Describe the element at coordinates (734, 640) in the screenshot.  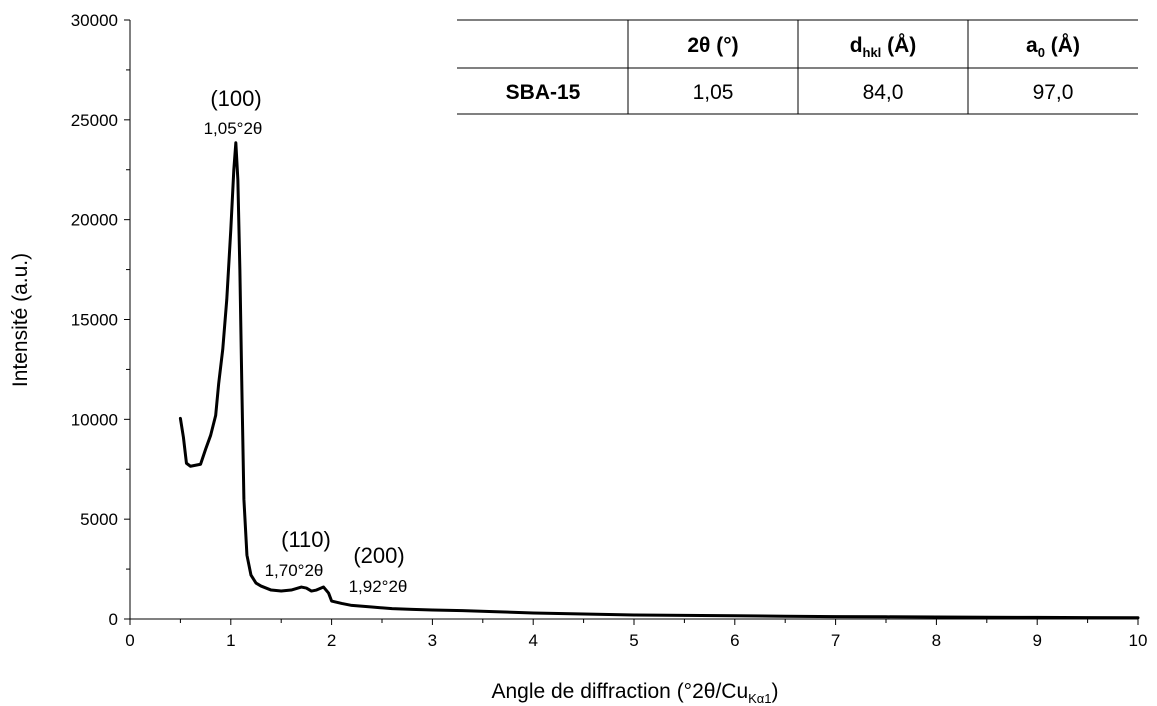
I see `x-tick-label: 6` at that location.